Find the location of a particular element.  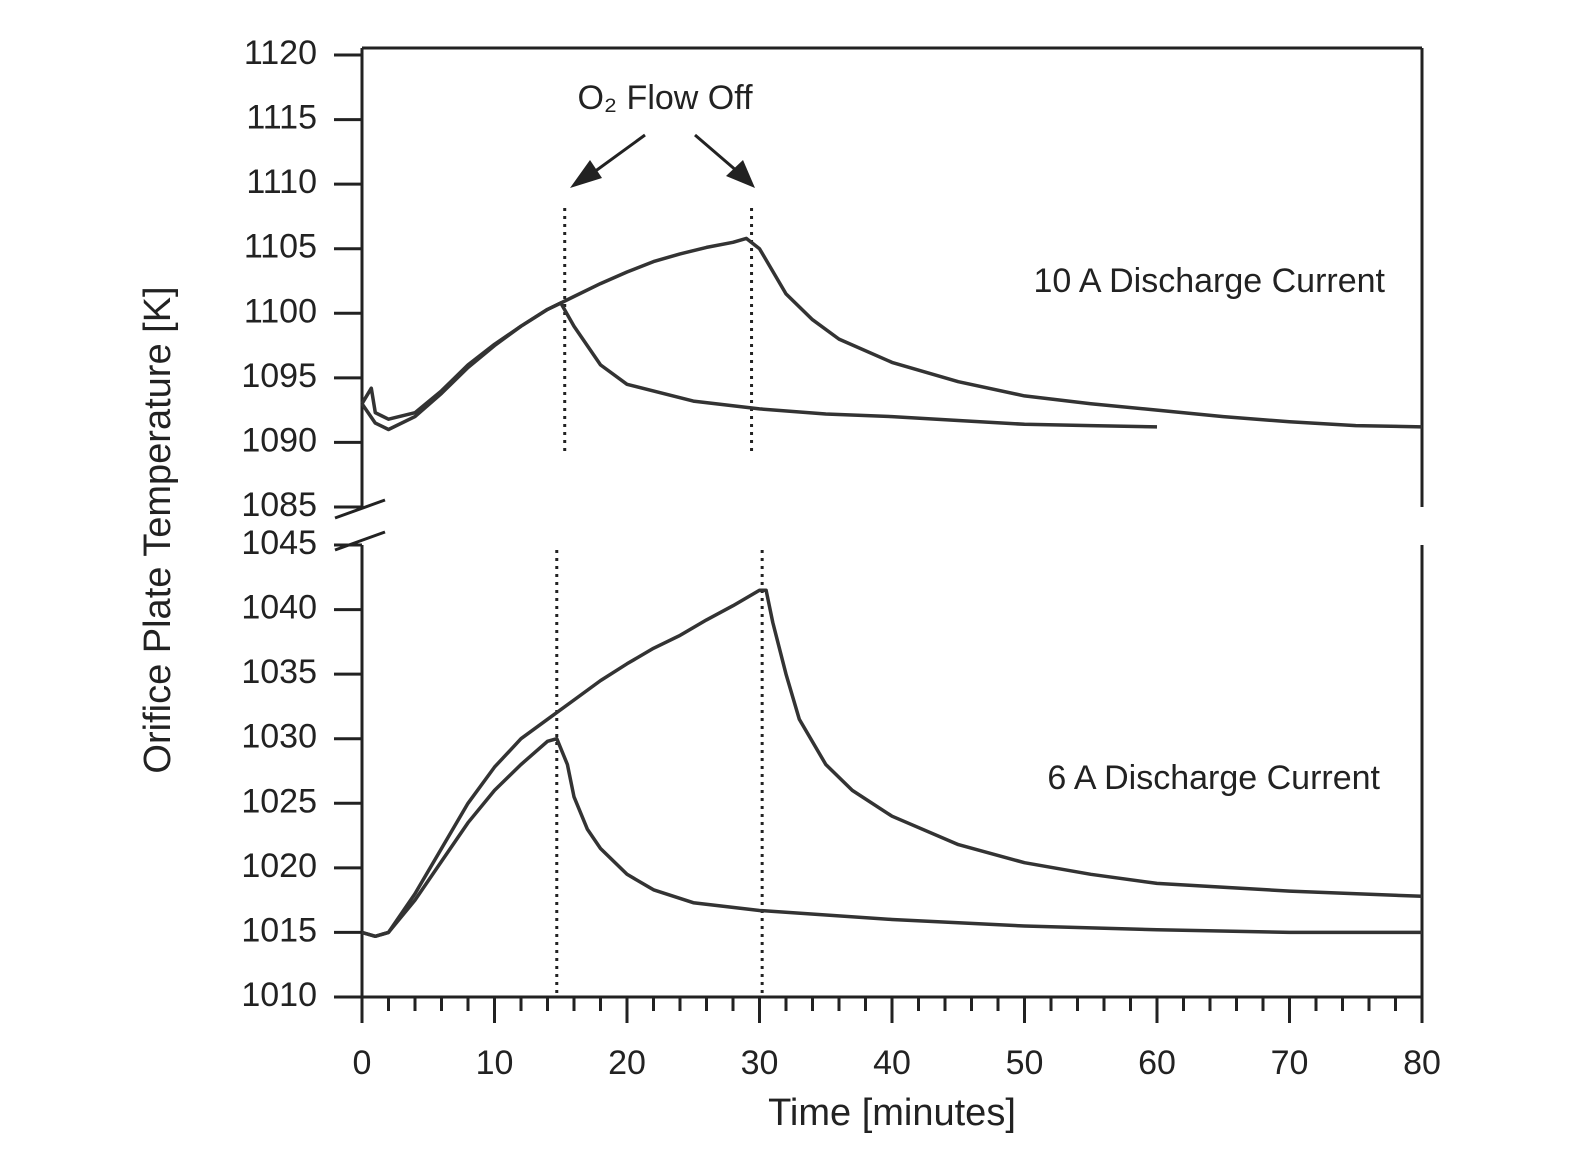

y-axis-label: Orifice Plate Temperature [K] is located at coordinates (158, 529).